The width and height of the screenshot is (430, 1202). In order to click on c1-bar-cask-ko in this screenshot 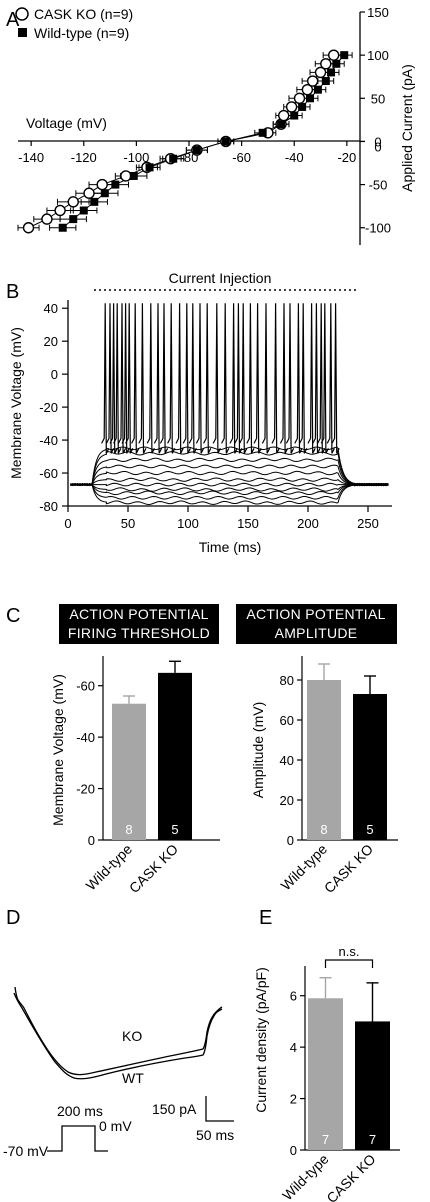, I will do `click(175, 756)`.